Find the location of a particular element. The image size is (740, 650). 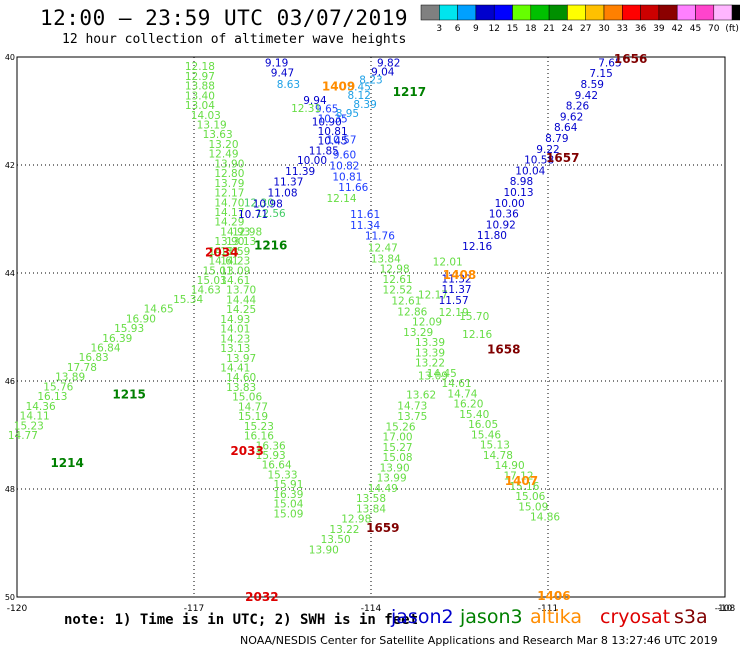

wave-height-point: 17.00 is located at coordinates (398, 438).